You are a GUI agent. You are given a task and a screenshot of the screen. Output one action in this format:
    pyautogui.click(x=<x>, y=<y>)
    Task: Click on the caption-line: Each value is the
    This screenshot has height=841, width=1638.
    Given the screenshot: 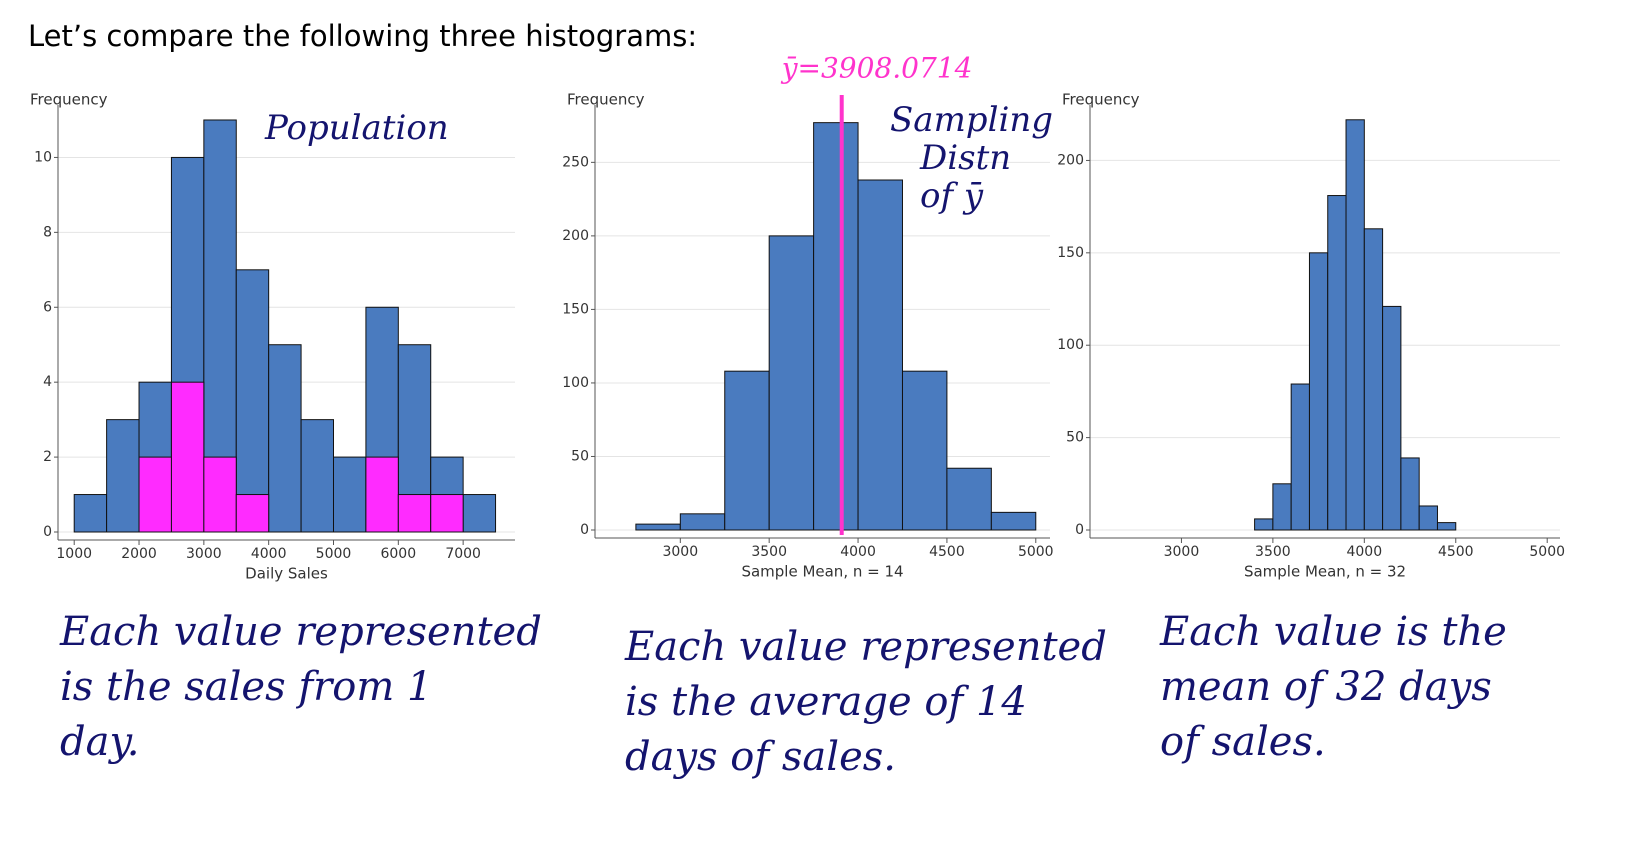 What is the action you would take?
    pyautogui.click(x=1333, y=632)
    